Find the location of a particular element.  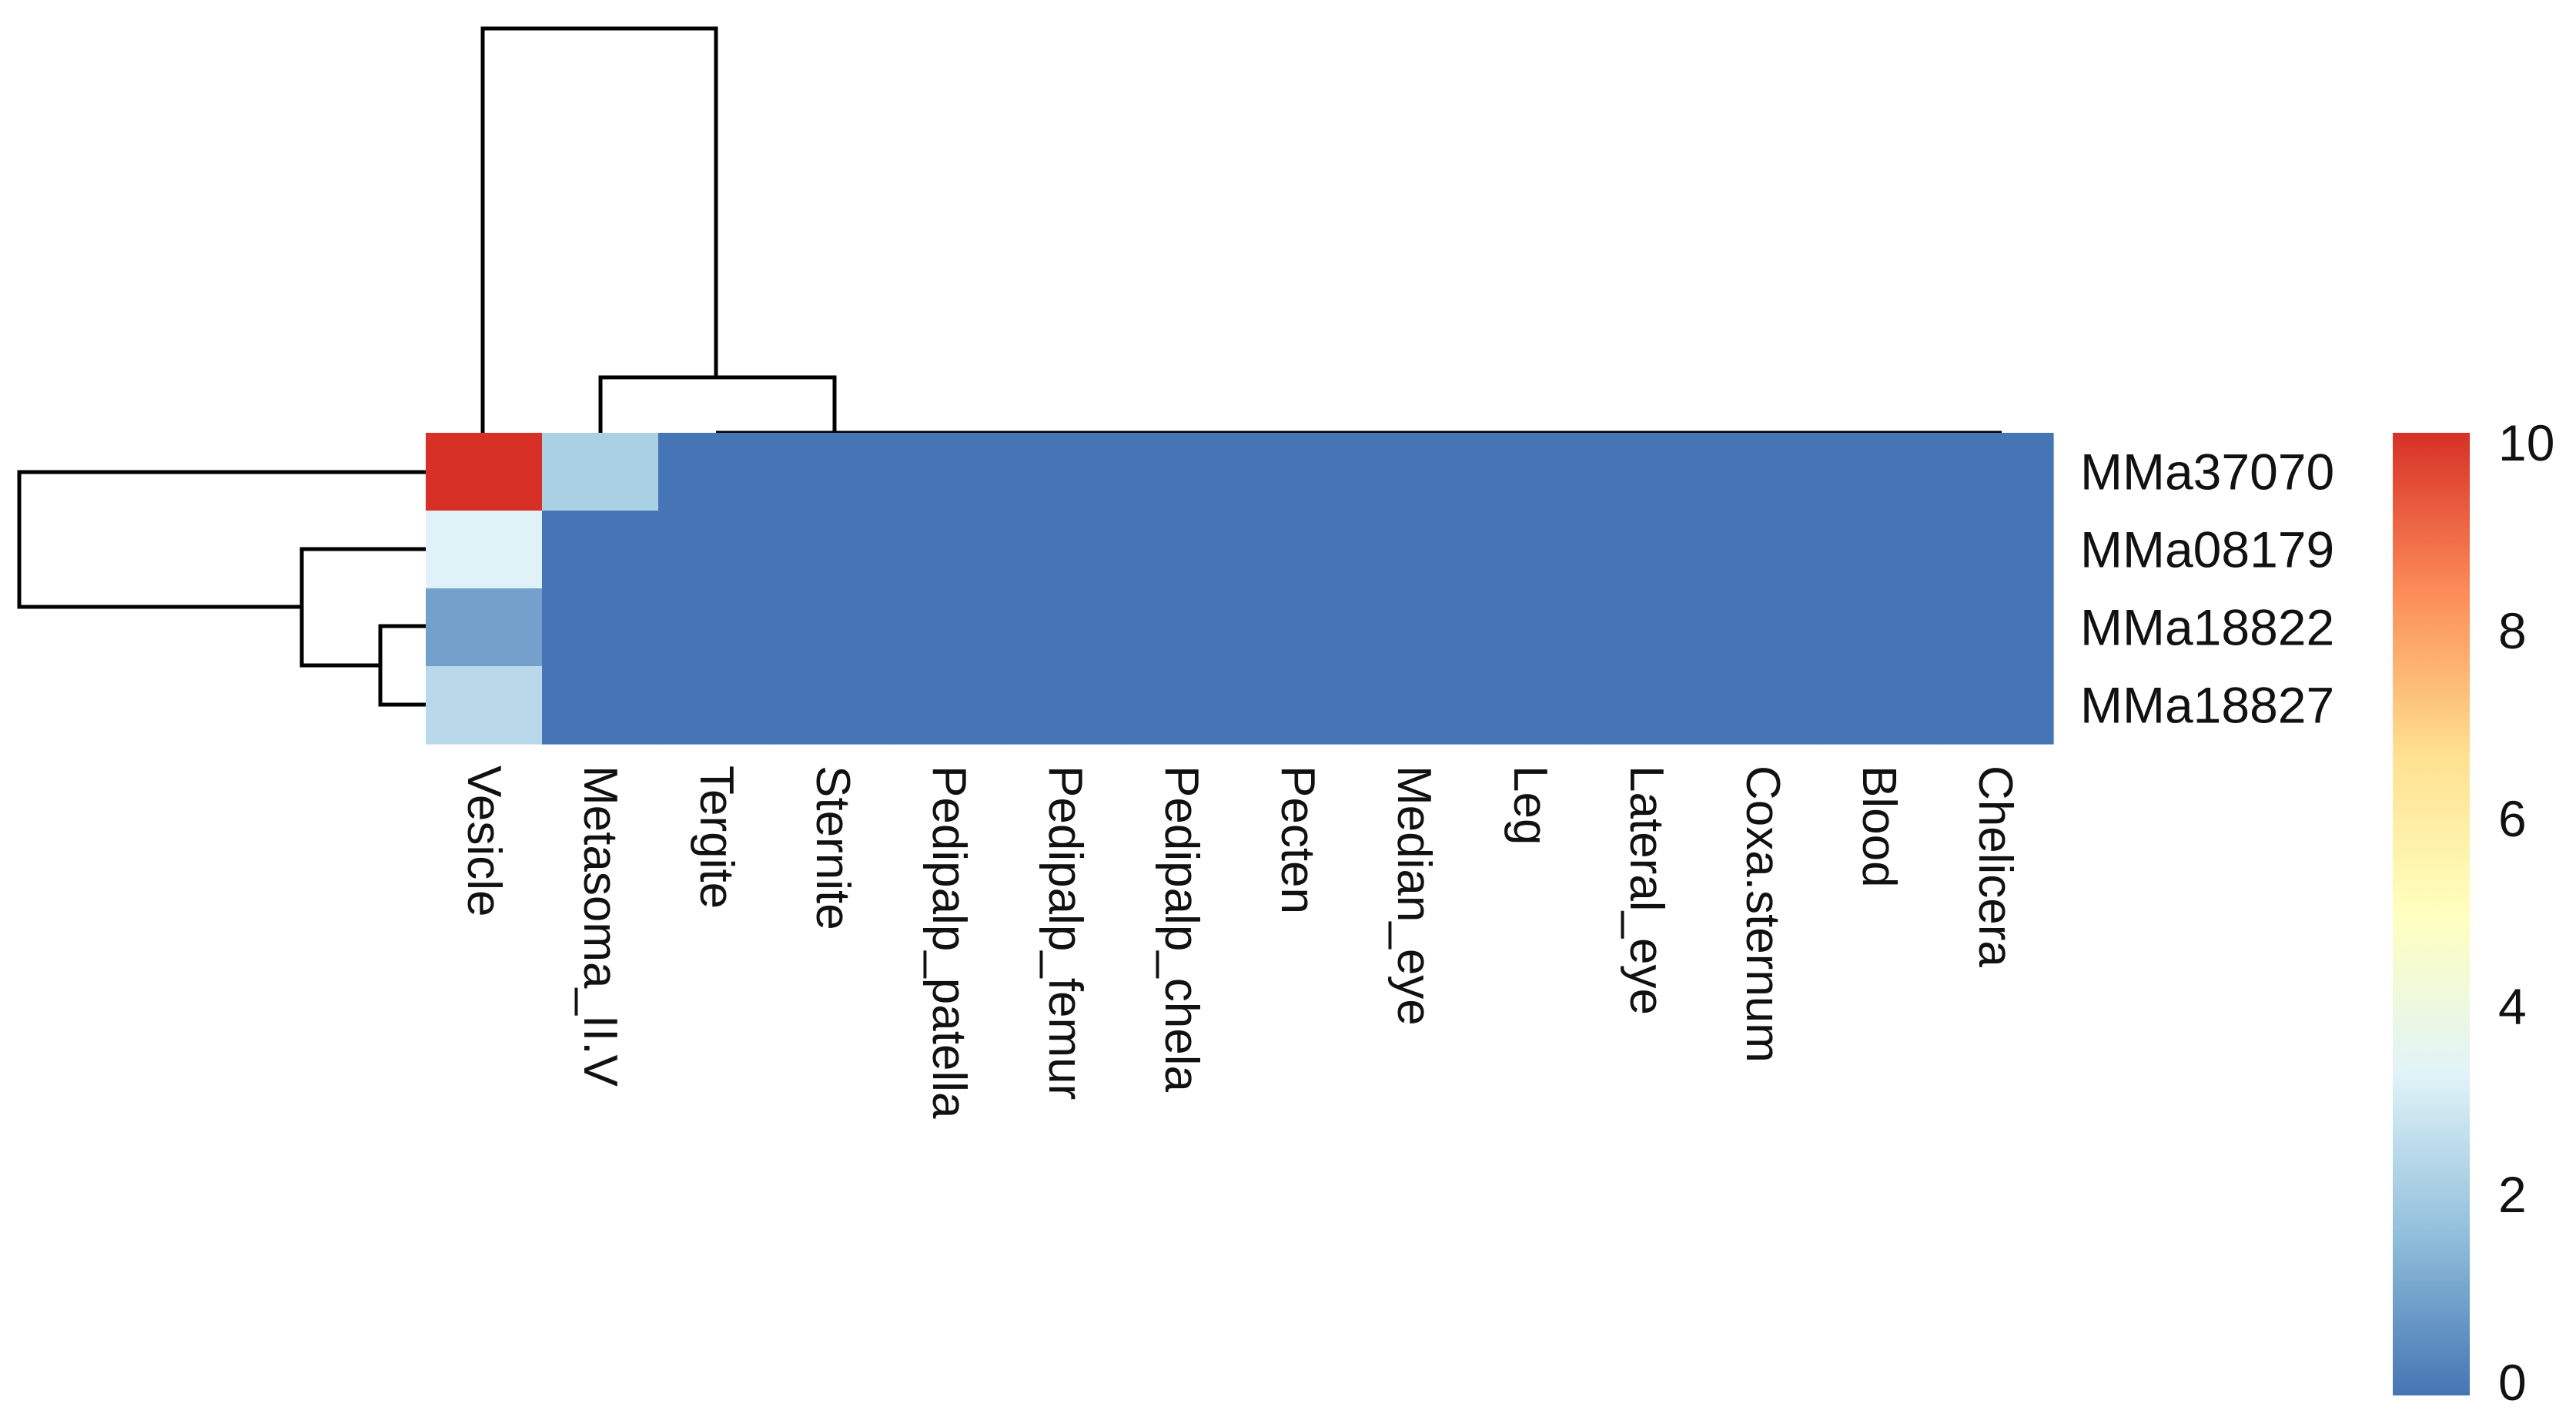

heatmap-cell-mma18822-chelicera is located at coordinates (1996, 627).